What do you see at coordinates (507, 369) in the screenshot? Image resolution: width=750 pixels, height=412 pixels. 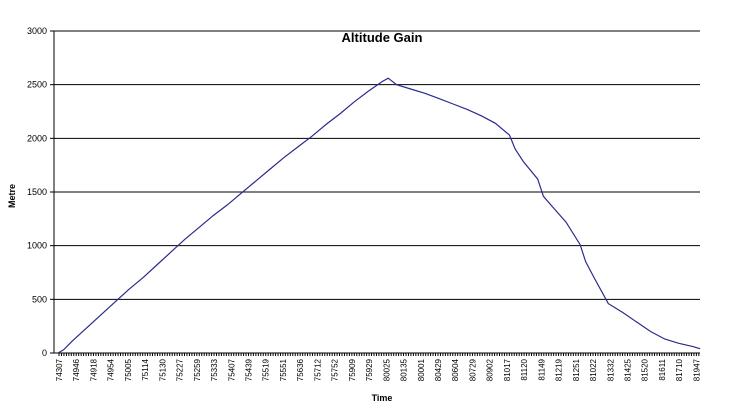 I see `x-tick-label: 81017` at bounding box center [507, 369].